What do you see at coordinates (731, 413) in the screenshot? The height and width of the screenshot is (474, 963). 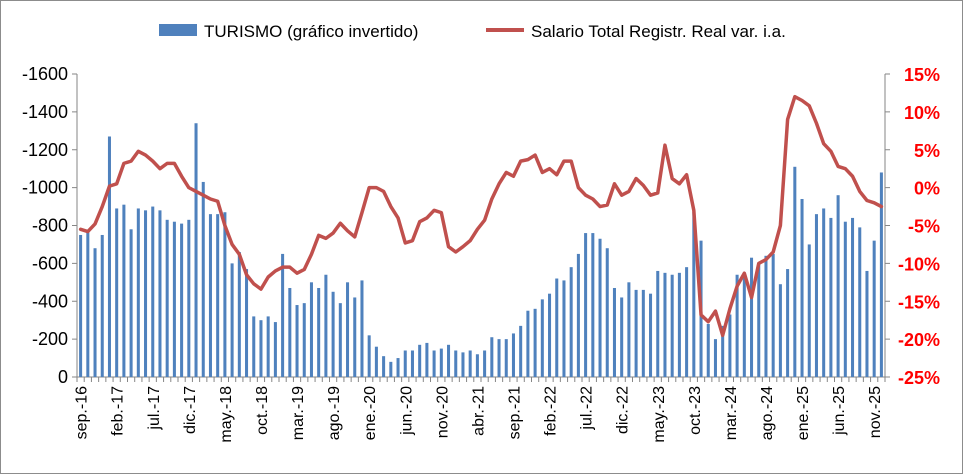 I see `x-tick-label: mar.-24` at bounding box center [731, 413].